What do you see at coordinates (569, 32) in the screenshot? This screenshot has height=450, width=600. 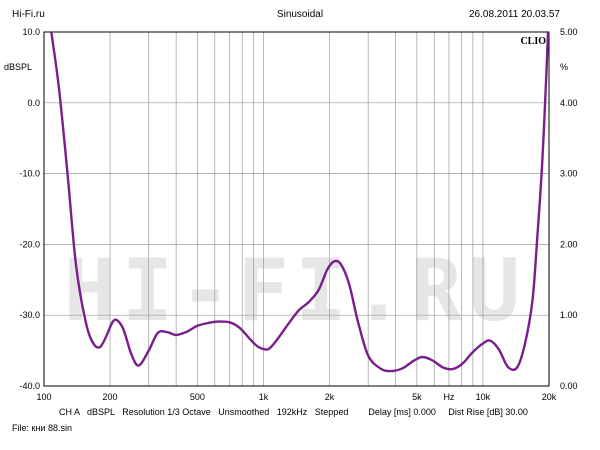 I see `y-tick-label-right: 5.00` at bounding box center [569, 32].